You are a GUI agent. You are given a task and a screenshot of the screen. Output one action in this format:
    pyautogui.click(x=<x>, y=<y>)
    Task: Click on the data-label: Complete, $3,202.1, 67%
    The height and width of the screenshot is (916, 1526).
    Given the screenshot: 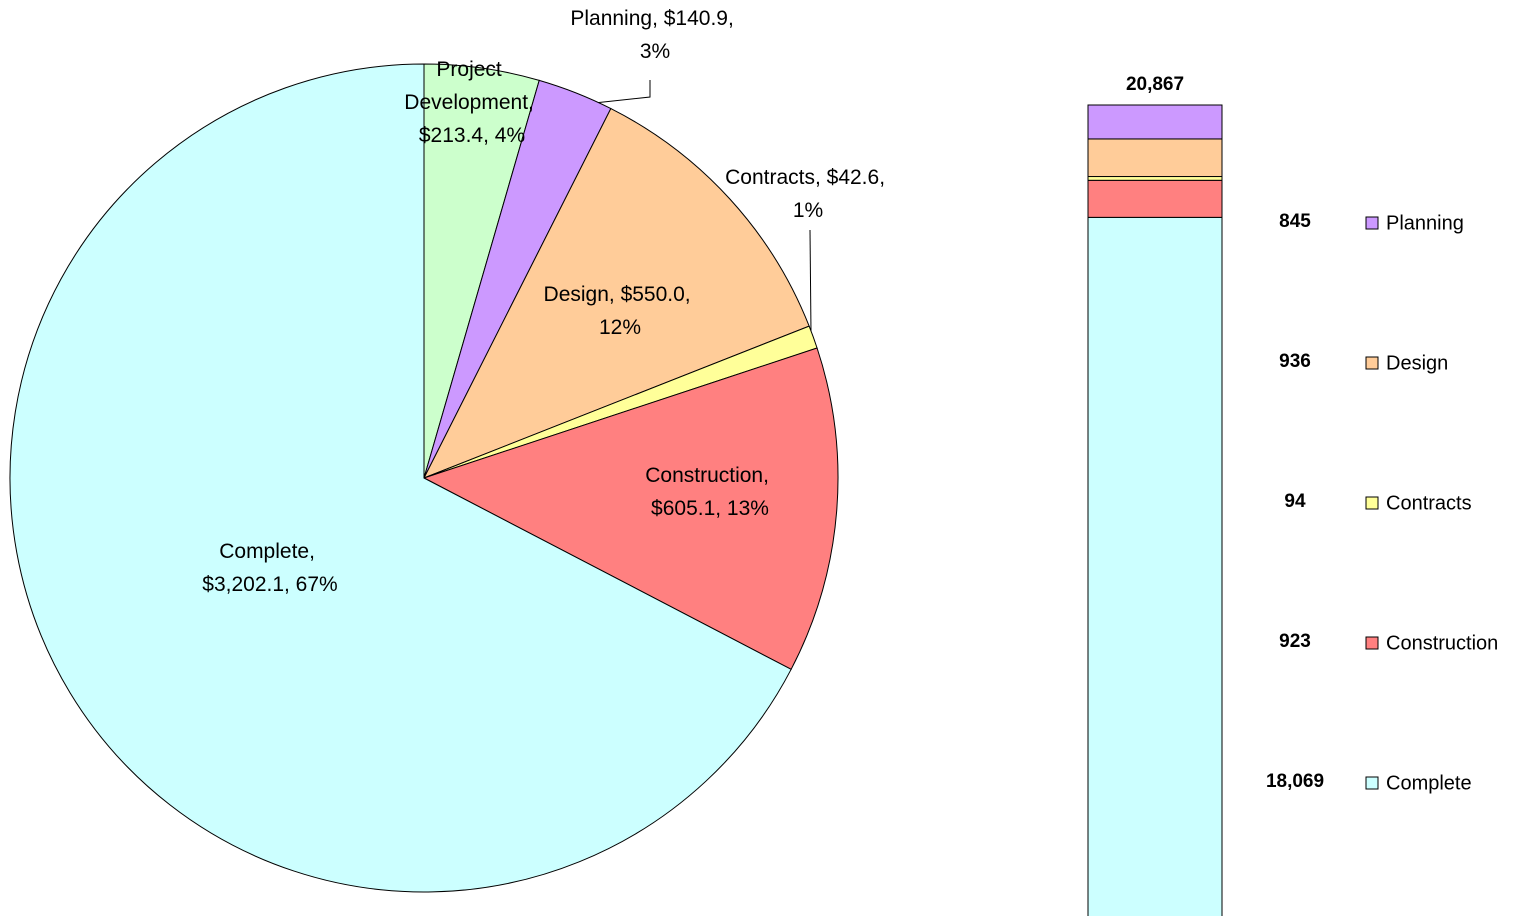 What is the action you would take?
    pyautogui.click(x=269, y=568)
    